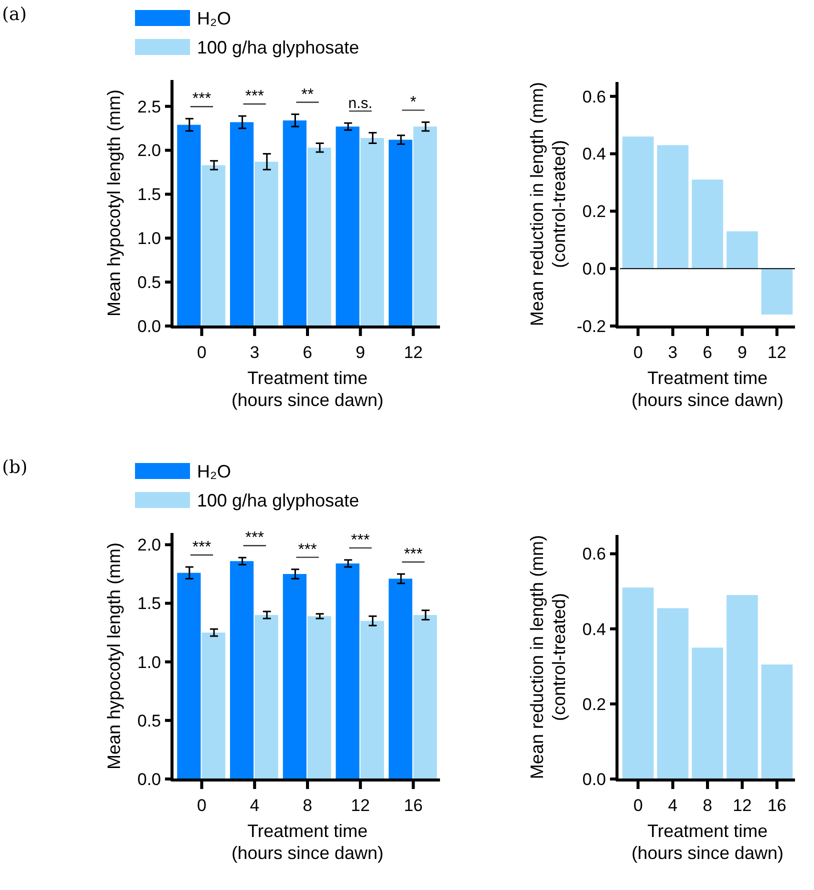 The image size is (814, 890). Describe the element at coordinates (15, 467) in the screenshot. I see `text: (b)` at that location.